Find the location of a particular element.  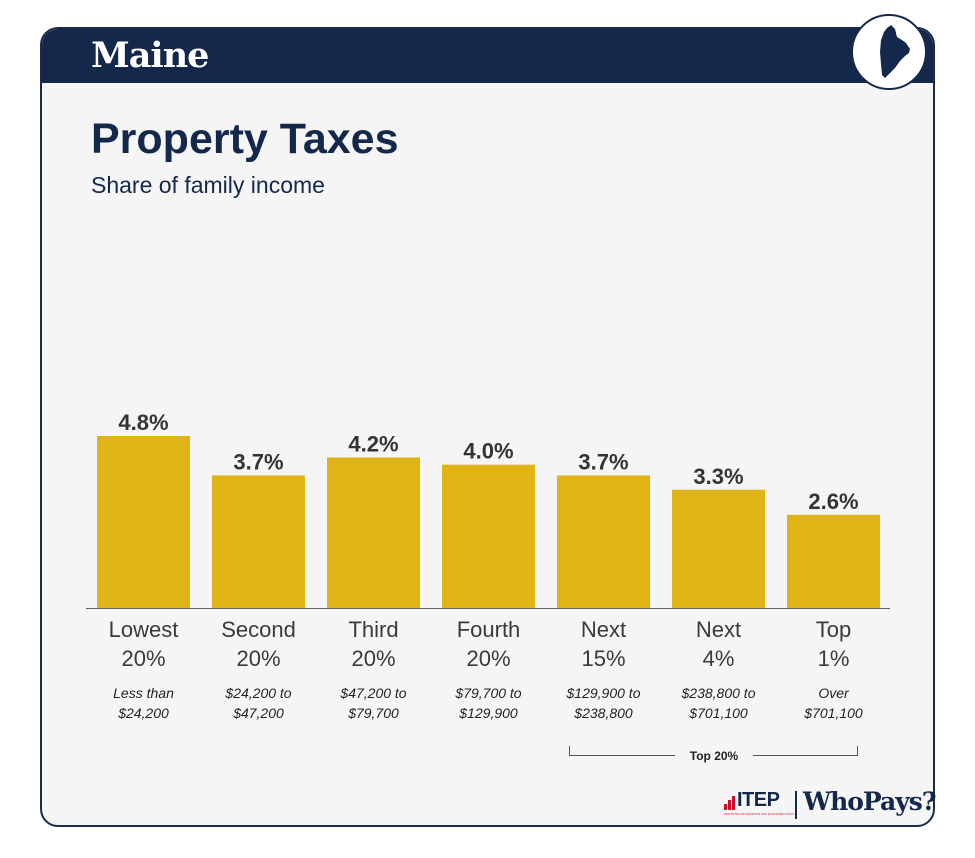

whopays-logo: WhoPays? is located at coordinates (870, 801).